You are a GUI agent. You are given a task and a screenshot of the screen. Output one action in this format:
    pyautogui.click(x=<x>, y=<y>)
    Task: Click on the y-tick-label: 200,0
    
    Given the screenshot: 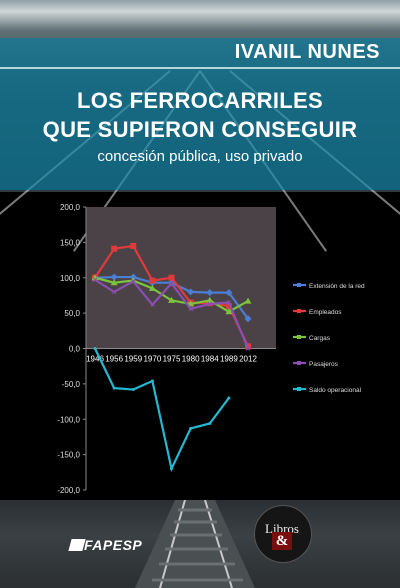 What is the action you would take?
    pyautogui.click(x=70, y=207)
    